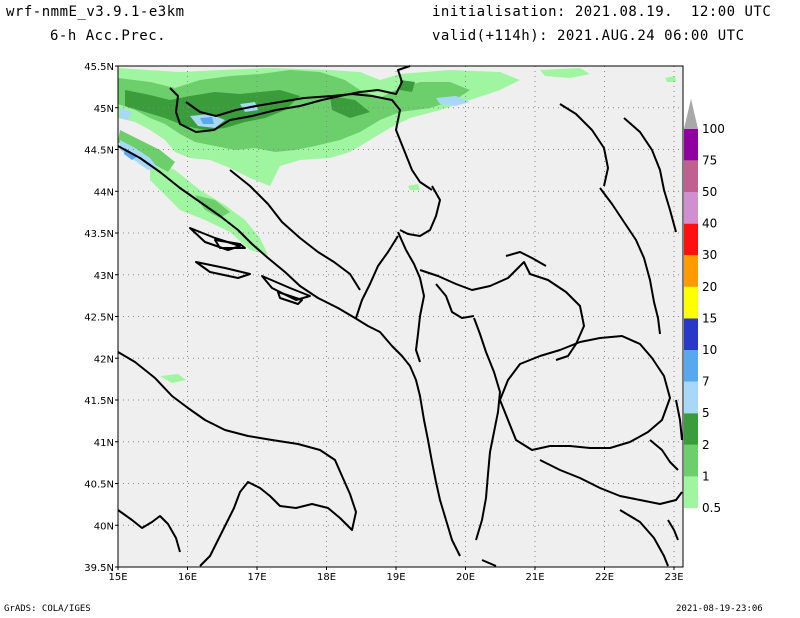  Describe the element at coordinates (604, 577) in the screenshot. I see `lon-label: 22E` at that location.